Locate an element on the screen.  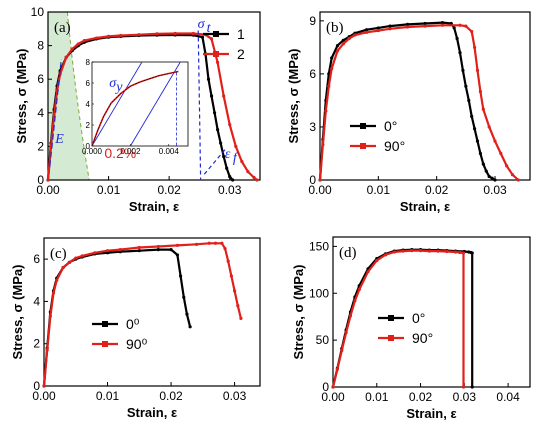
legend-entry: 1 is located at coordinates (241, 34).